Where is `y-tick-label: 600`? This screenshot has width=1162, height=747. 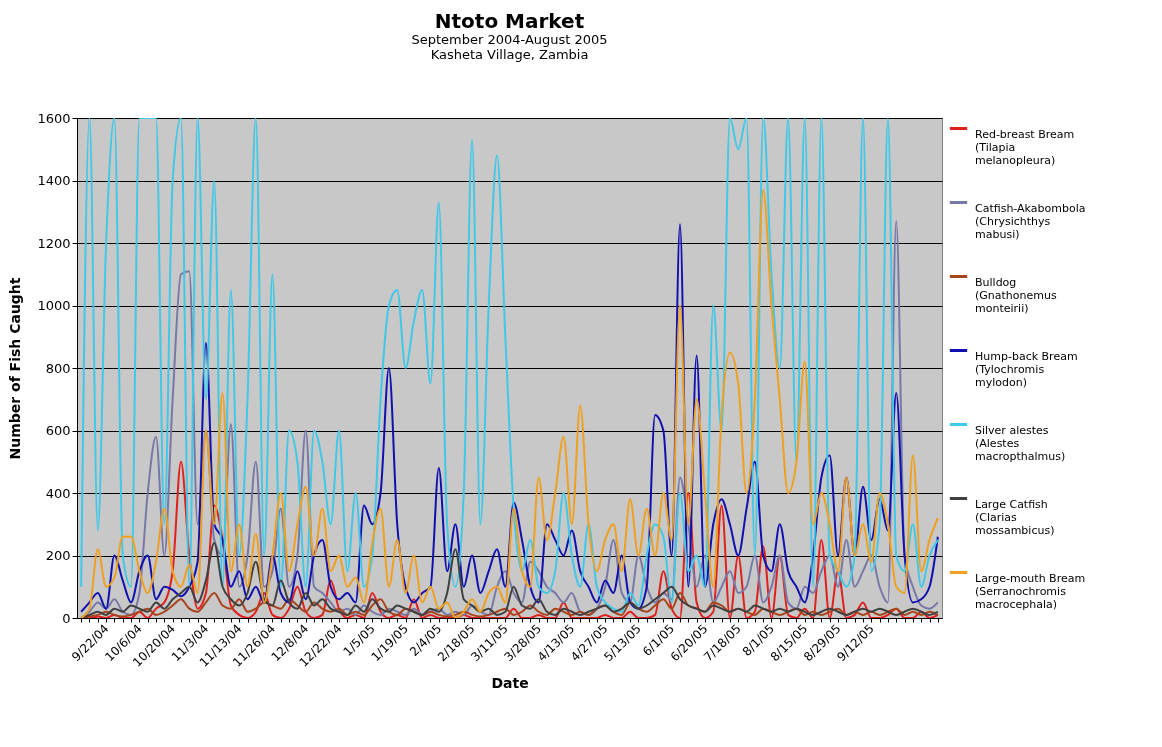
y-tick-label: 600 is located at coordinates (58, 430).